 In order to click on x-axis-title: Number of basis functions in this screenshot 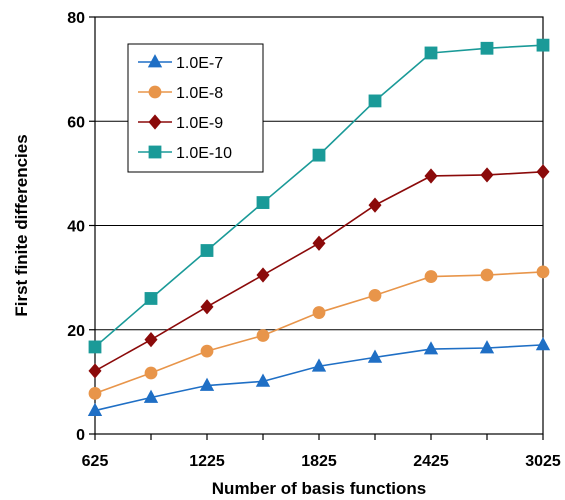, I will do `click(319, 488)`.